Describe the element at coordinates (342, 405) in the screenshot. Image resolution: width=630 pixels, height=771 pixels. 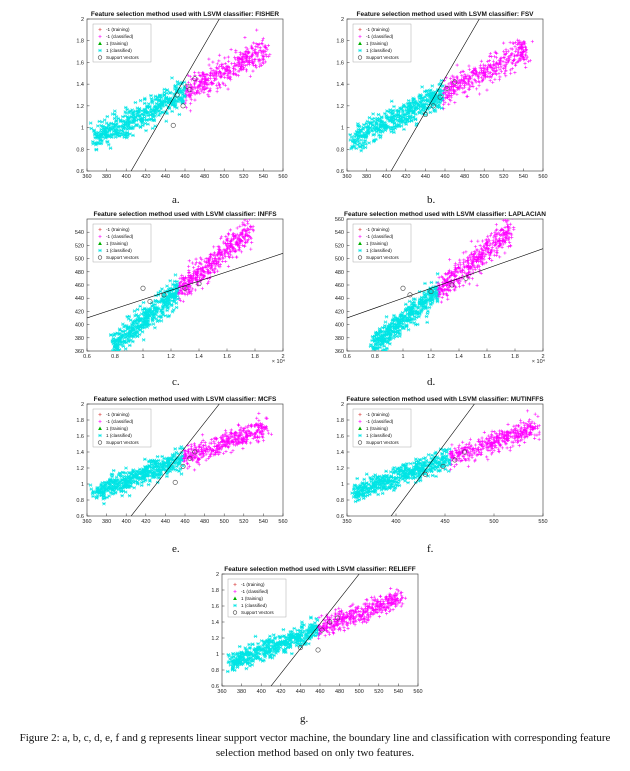
I see `chart-5-ytick-label: 2` at that location.